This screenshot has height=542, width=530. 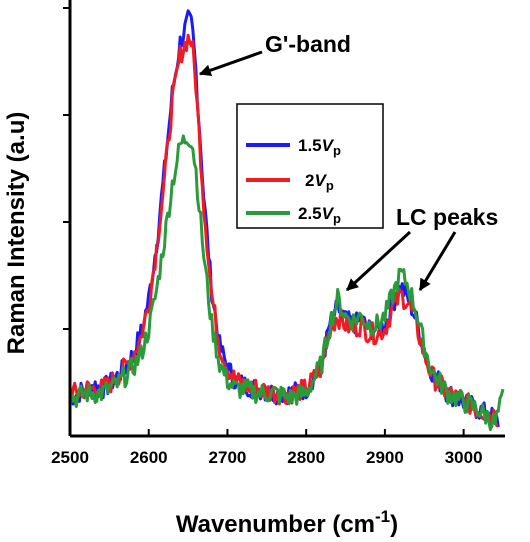 What do you see at coordinates (230, 63) in the screenshot?
I see `g-band-arrow` at bounding box center [230, 63].